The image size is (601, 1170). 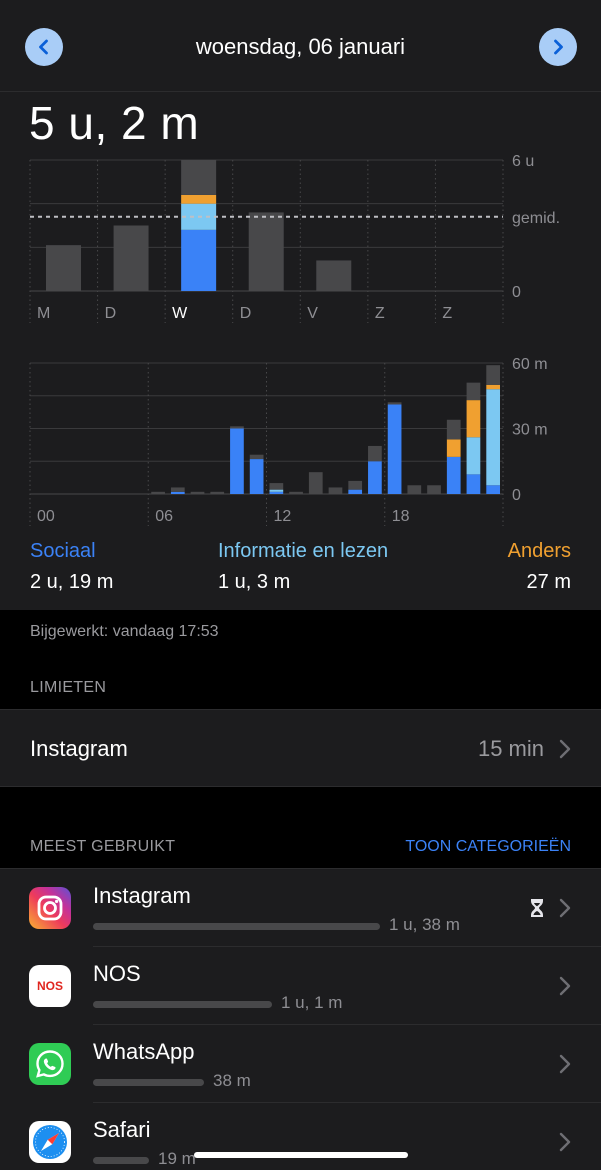 What do you see at coordinates (300, 748) in the screenshot?
I see `limit-row-instagram: Instagram 15 min` at bounding box center [300, 748].